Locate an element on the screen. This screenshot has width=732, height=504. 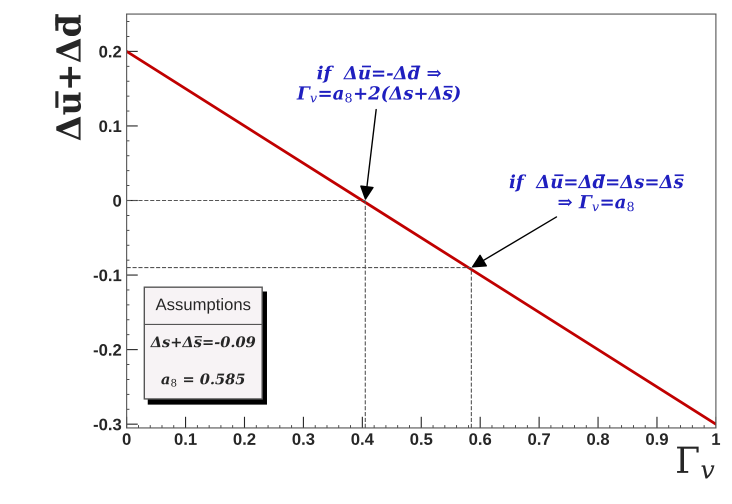
y-tick-label: -0.2 is located at coordinates (108, 350).